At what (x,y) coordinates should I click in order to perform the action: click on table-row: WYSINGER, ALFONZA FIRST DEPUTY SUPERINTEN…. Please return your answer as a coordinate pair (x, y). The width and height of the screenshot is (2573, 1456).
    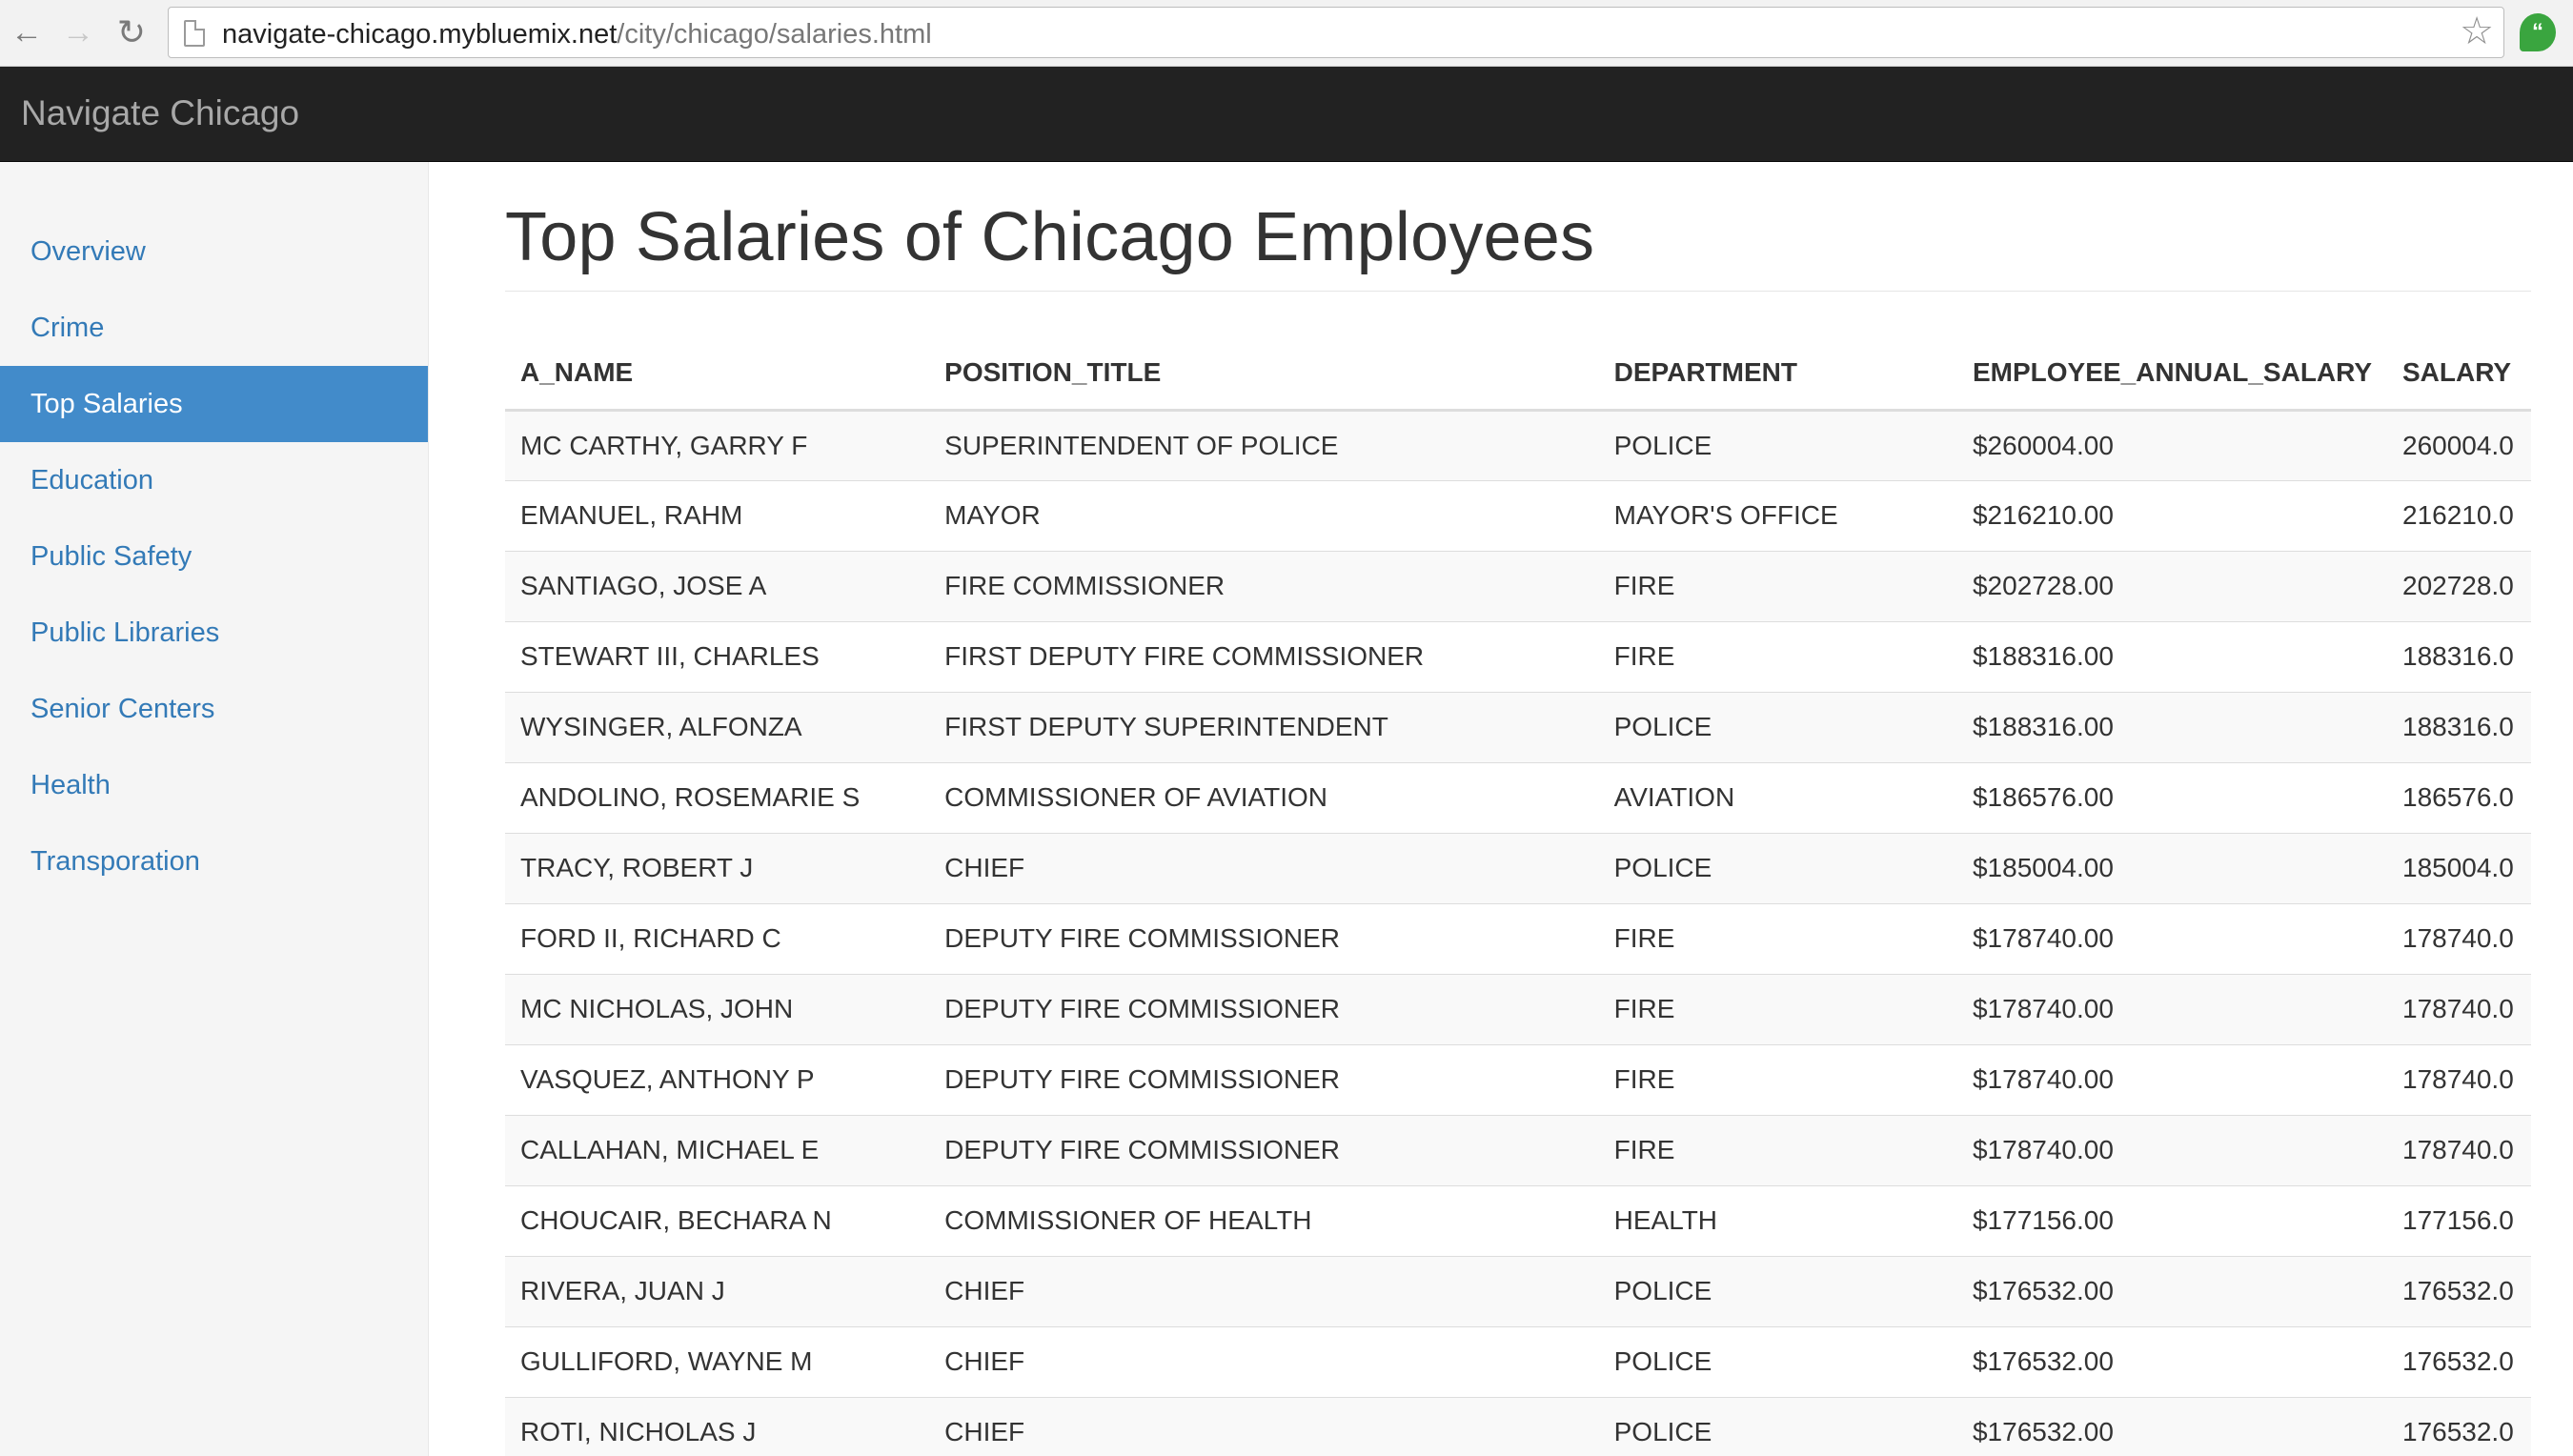
    Looking at the image, I should click on (1518, 727).